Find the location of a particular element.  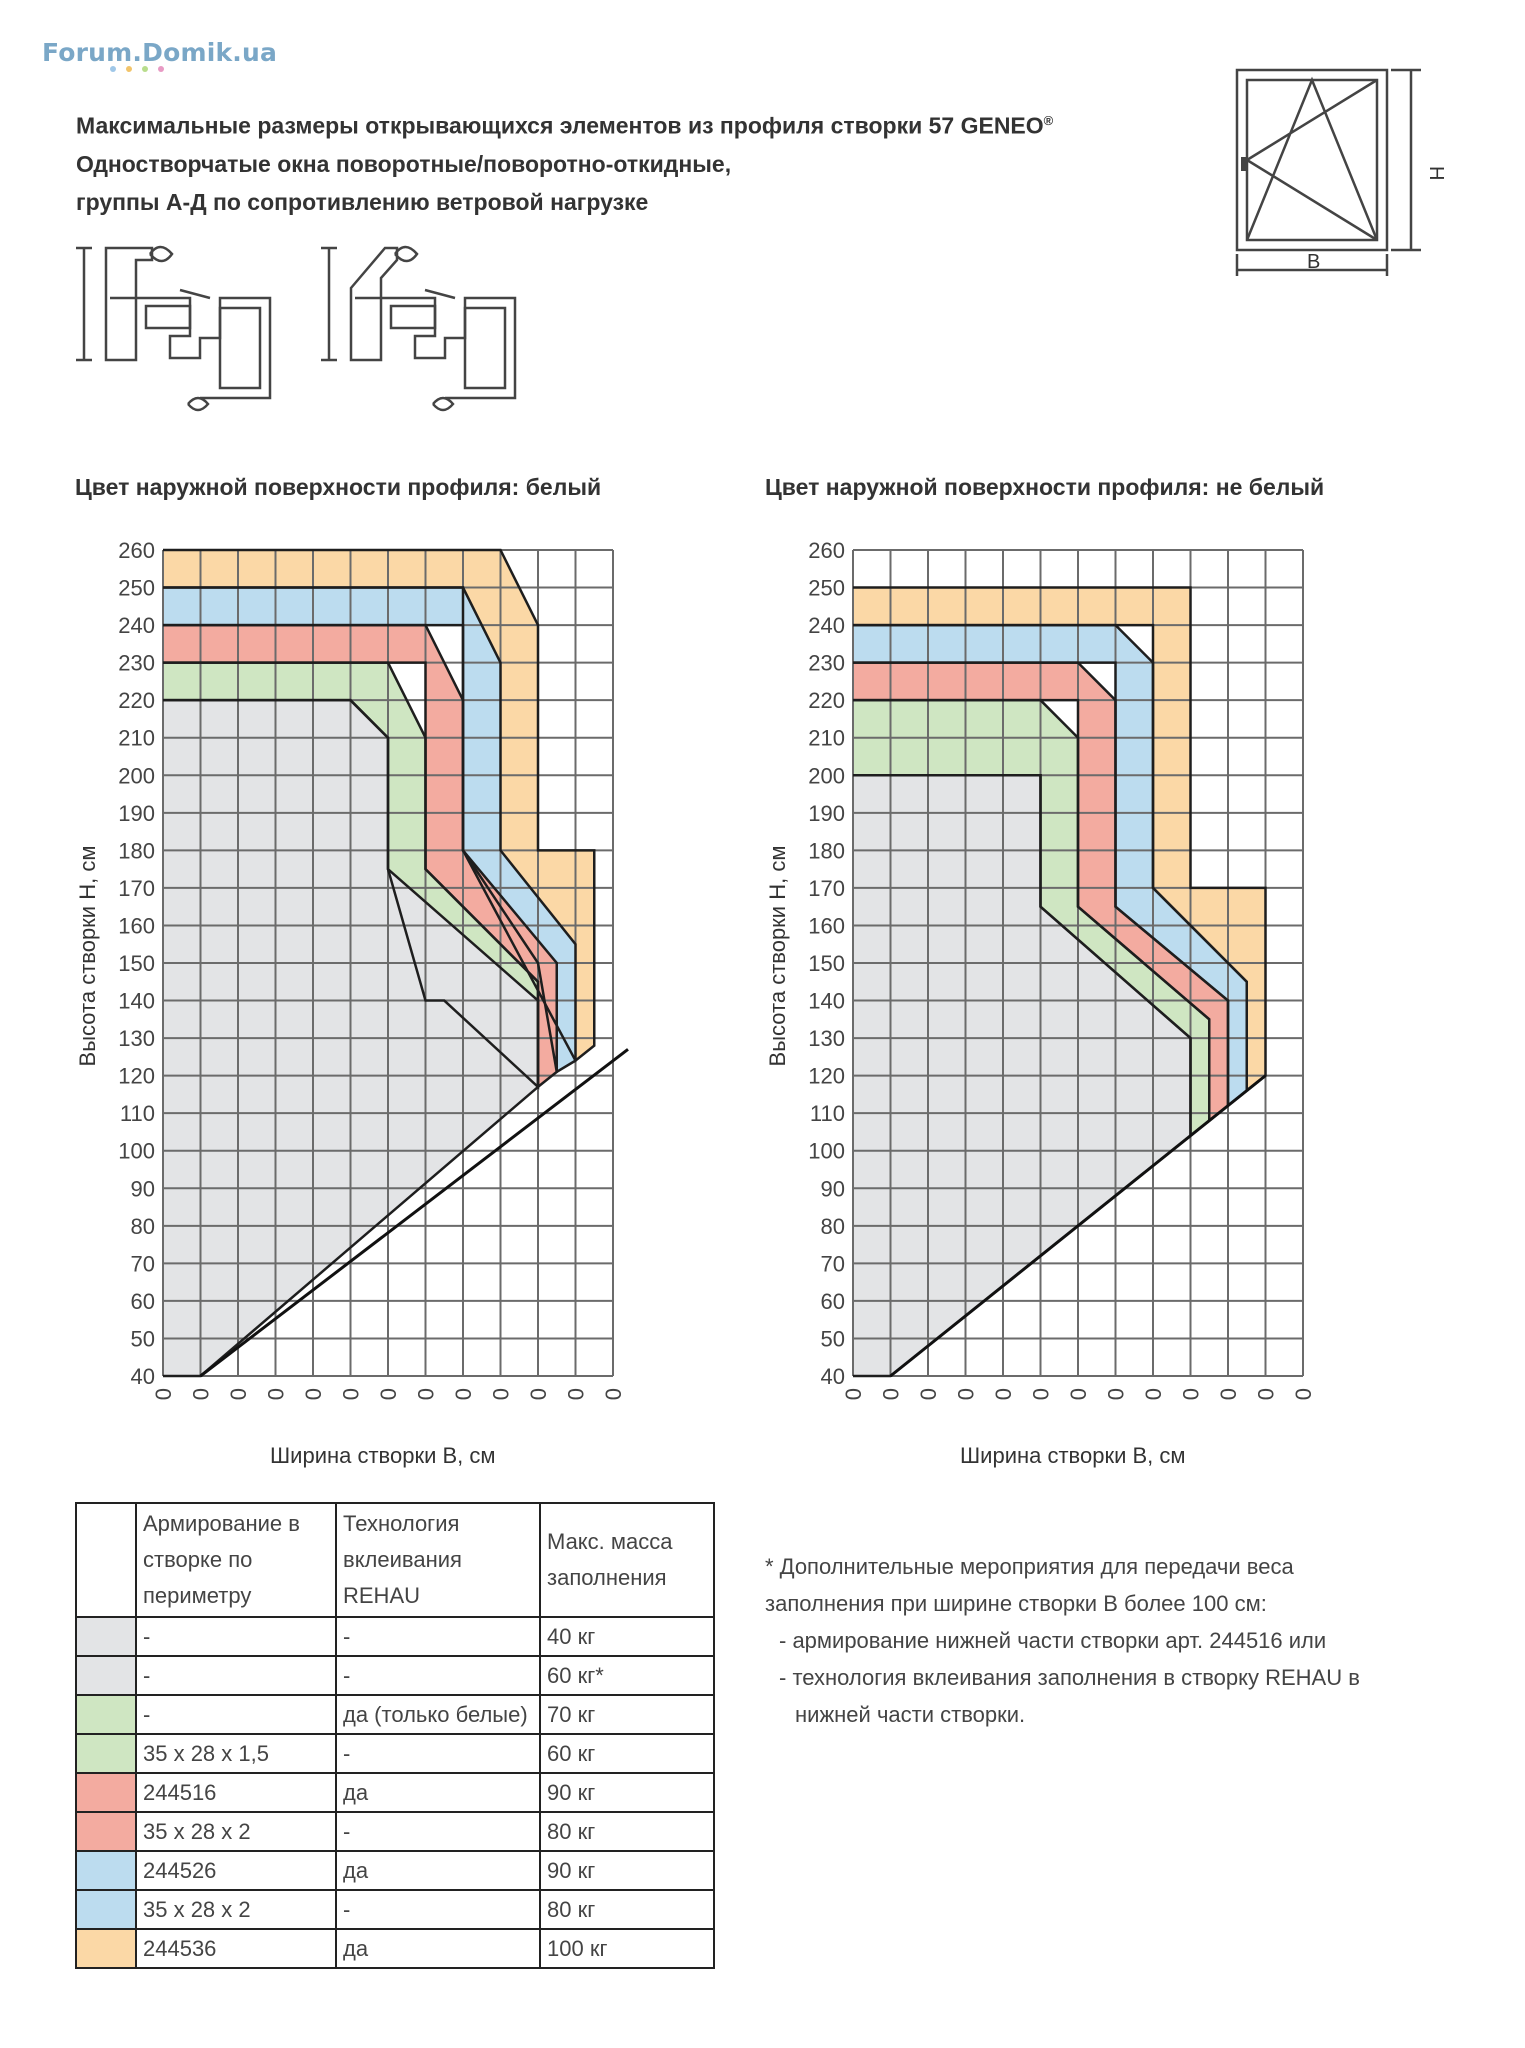

legend-reinforcement: 244536 is located at coordinates (236, 1948).